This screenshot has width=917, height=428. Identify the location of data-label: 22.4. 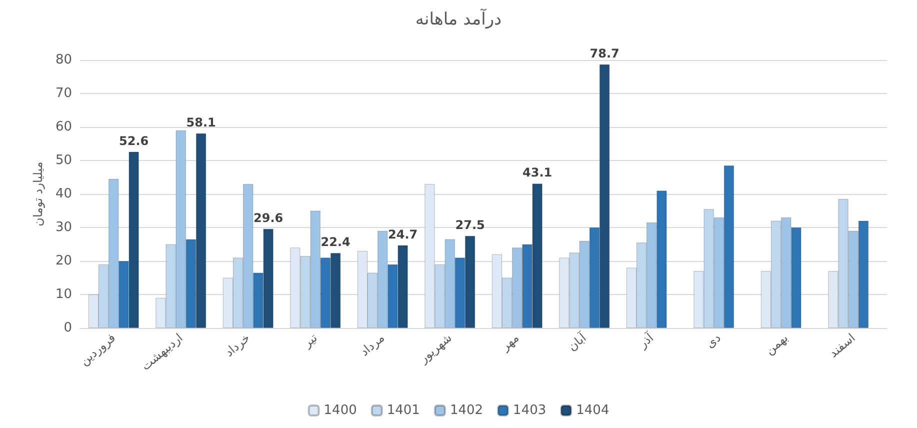
(335, 241).